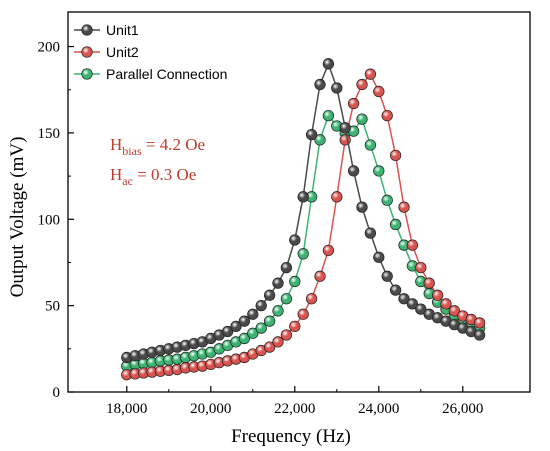 This screenshot has height=451, width=550. What do you see at coordinates (116, 174) in the screenshot?
I see `annotation-line-2-main: H` at bounding box center [116, 174].